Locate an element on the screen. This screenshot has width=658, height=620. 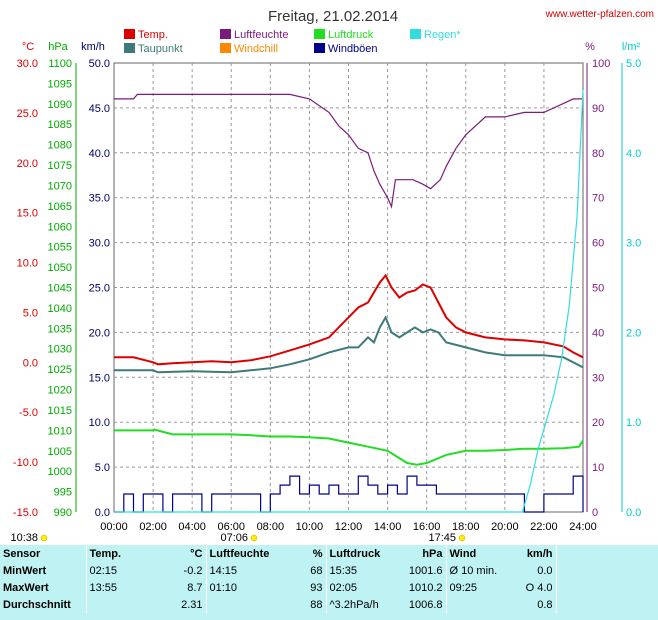
legend-label-luftdruck: Luftdruck is located at coordinates (351, 35).